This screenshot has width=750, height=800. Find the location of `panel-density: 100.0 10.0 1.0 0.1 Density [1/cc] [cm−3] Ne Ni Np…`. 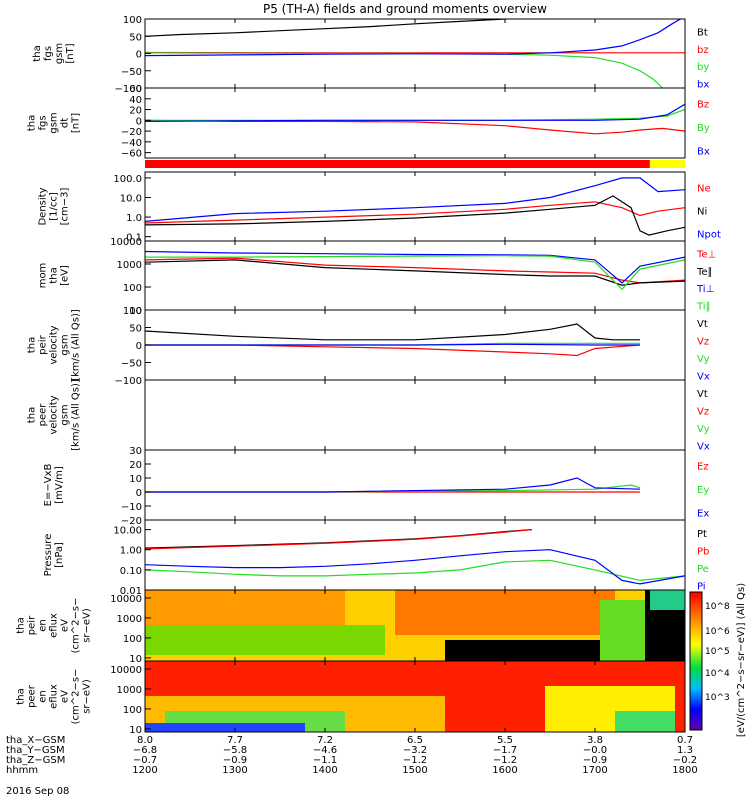

panel-density: 100.0 10.0 1.0 0.1 Density [1/cc] [cm−3] Ne Ni Np… is located at coordinates (379, 202).